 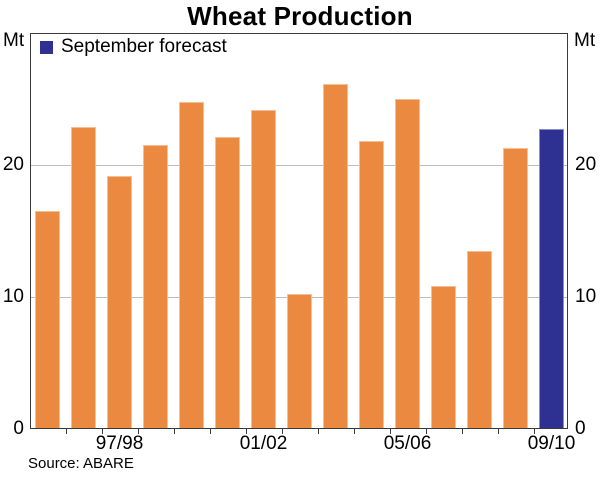 I want to click on x-tick-label-97-98: 97/98, so click(x=119, y=443).